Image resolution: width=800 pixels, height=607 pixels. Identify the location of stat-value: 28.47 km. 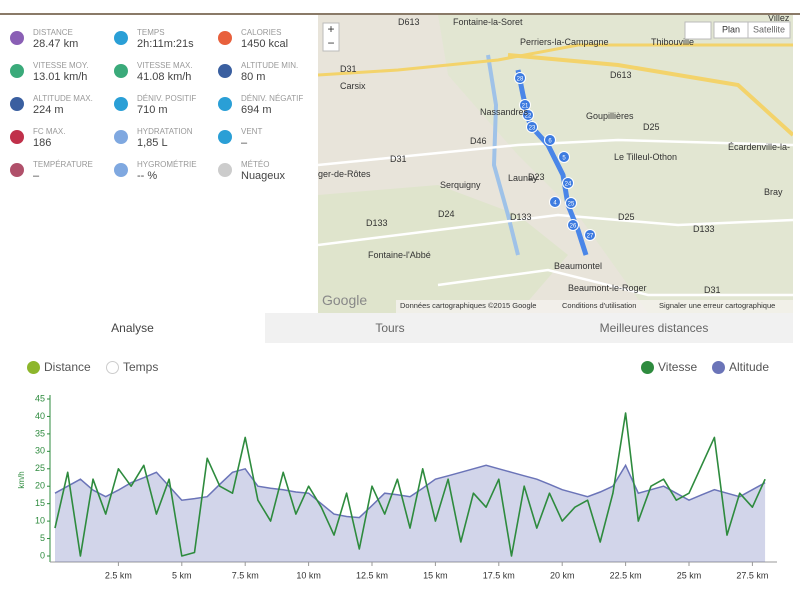
(56, 44).